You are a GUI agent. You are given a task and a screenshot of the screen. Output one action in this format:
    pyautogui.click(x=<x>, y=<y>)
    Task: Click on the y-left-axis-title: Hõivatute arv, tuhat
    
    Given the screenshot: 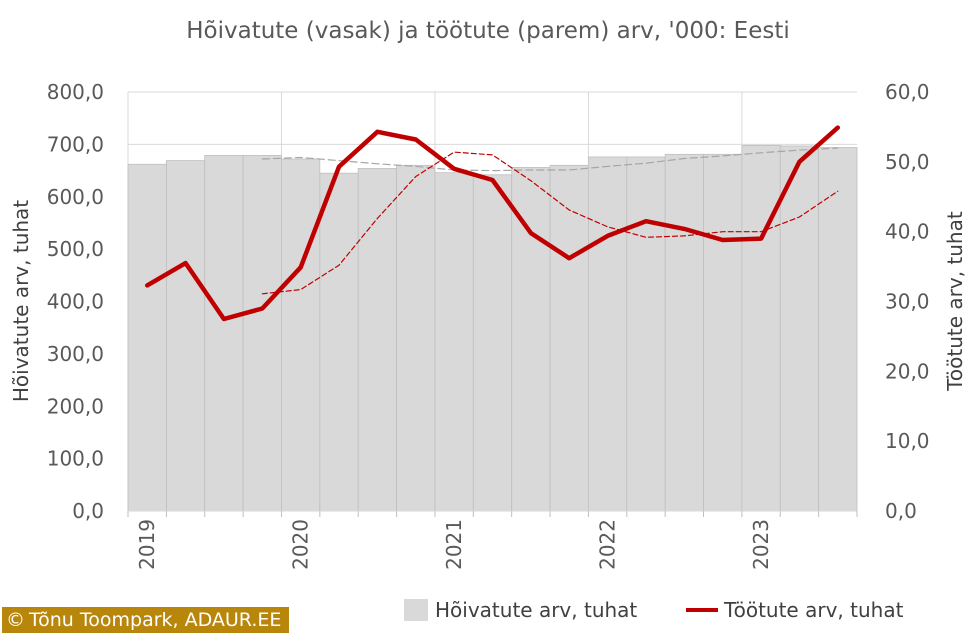 What is the action you would take?
    pyautogui.click(x=21, y=301)
    